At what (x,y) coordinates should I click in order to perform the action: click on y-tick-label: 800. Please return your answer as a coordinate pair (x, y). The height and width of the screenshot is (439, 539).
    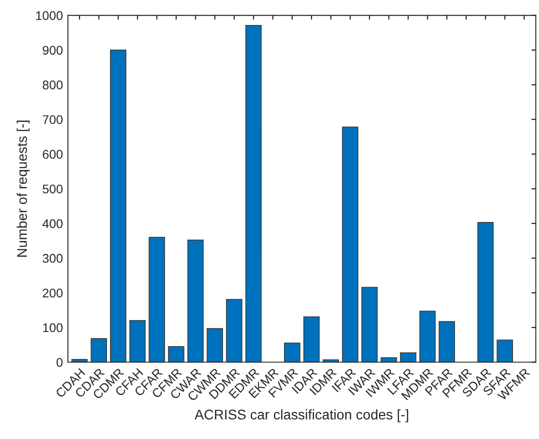
    Looking at the image, I should click on (52, 85).